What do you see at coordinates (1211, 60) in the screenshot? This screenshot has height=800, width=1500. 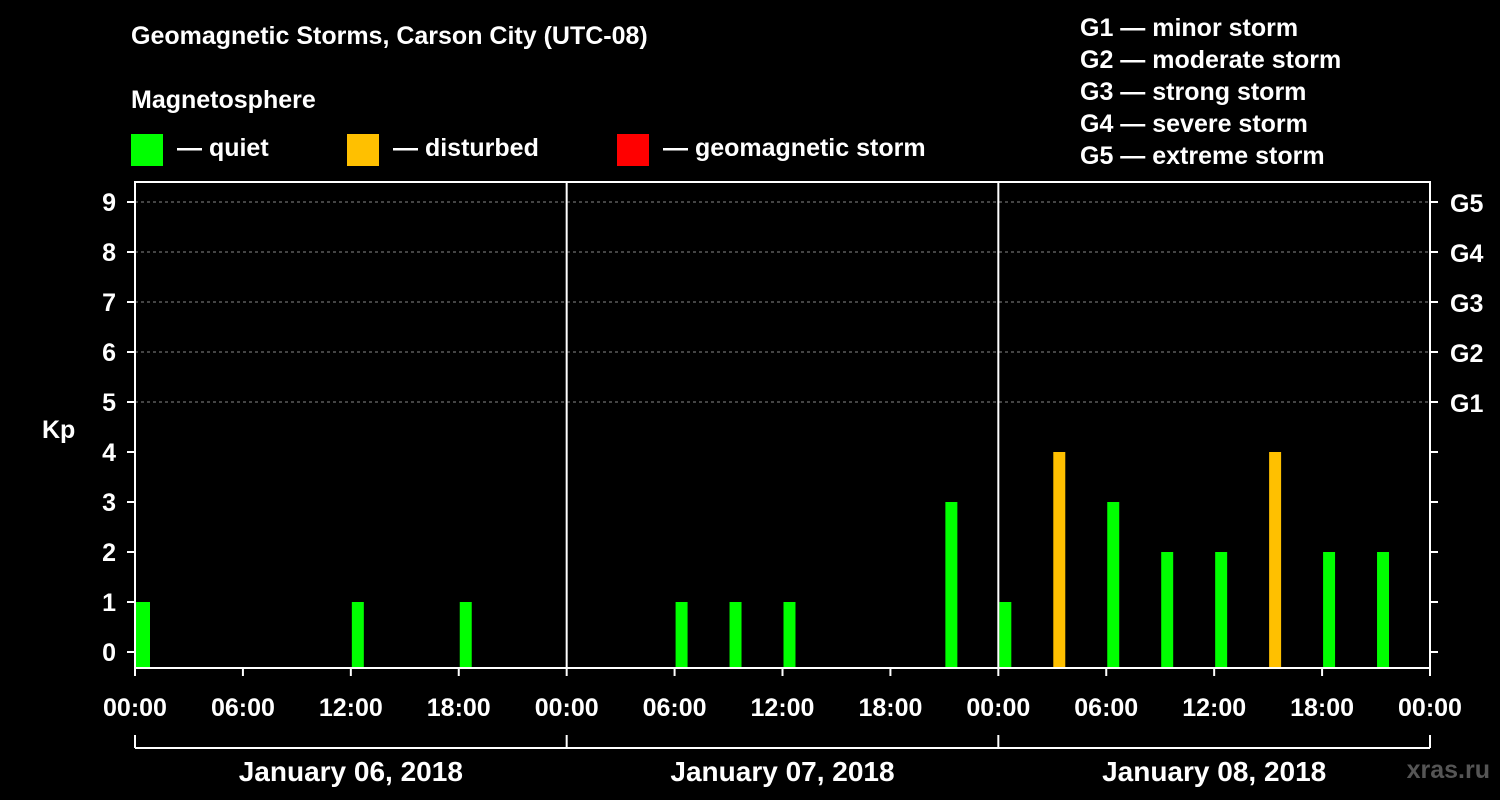 I see `g-scale-g2: G2 — moderate storm` at bounding box center [1211, 60].